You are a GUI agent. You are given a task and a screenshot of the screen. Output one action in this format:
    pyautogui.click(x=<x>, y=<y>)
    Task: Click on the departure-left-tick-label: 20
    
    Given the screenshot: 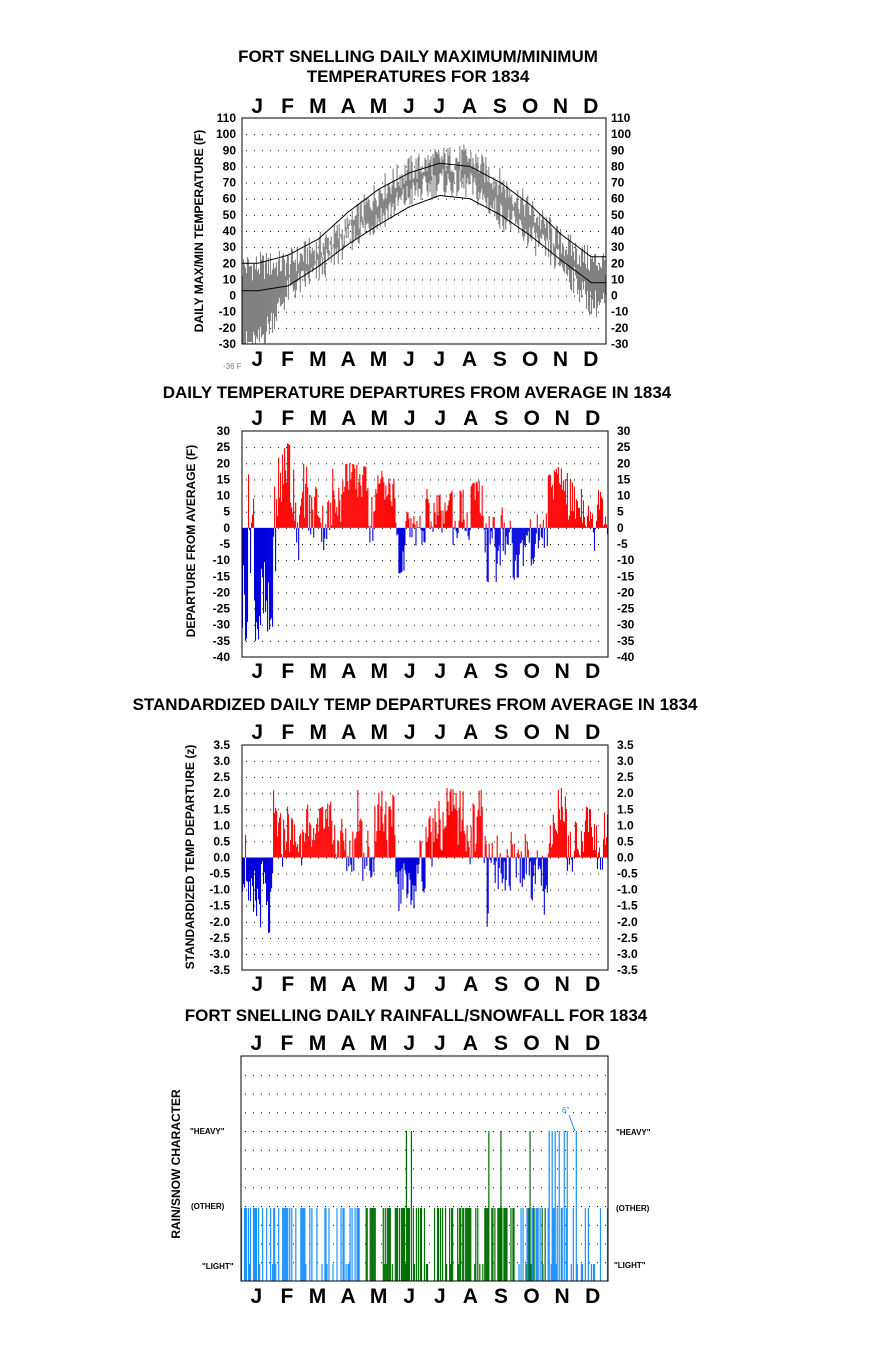 What is the action you would take?
    pyautogui.click(x=224, y=463)
    